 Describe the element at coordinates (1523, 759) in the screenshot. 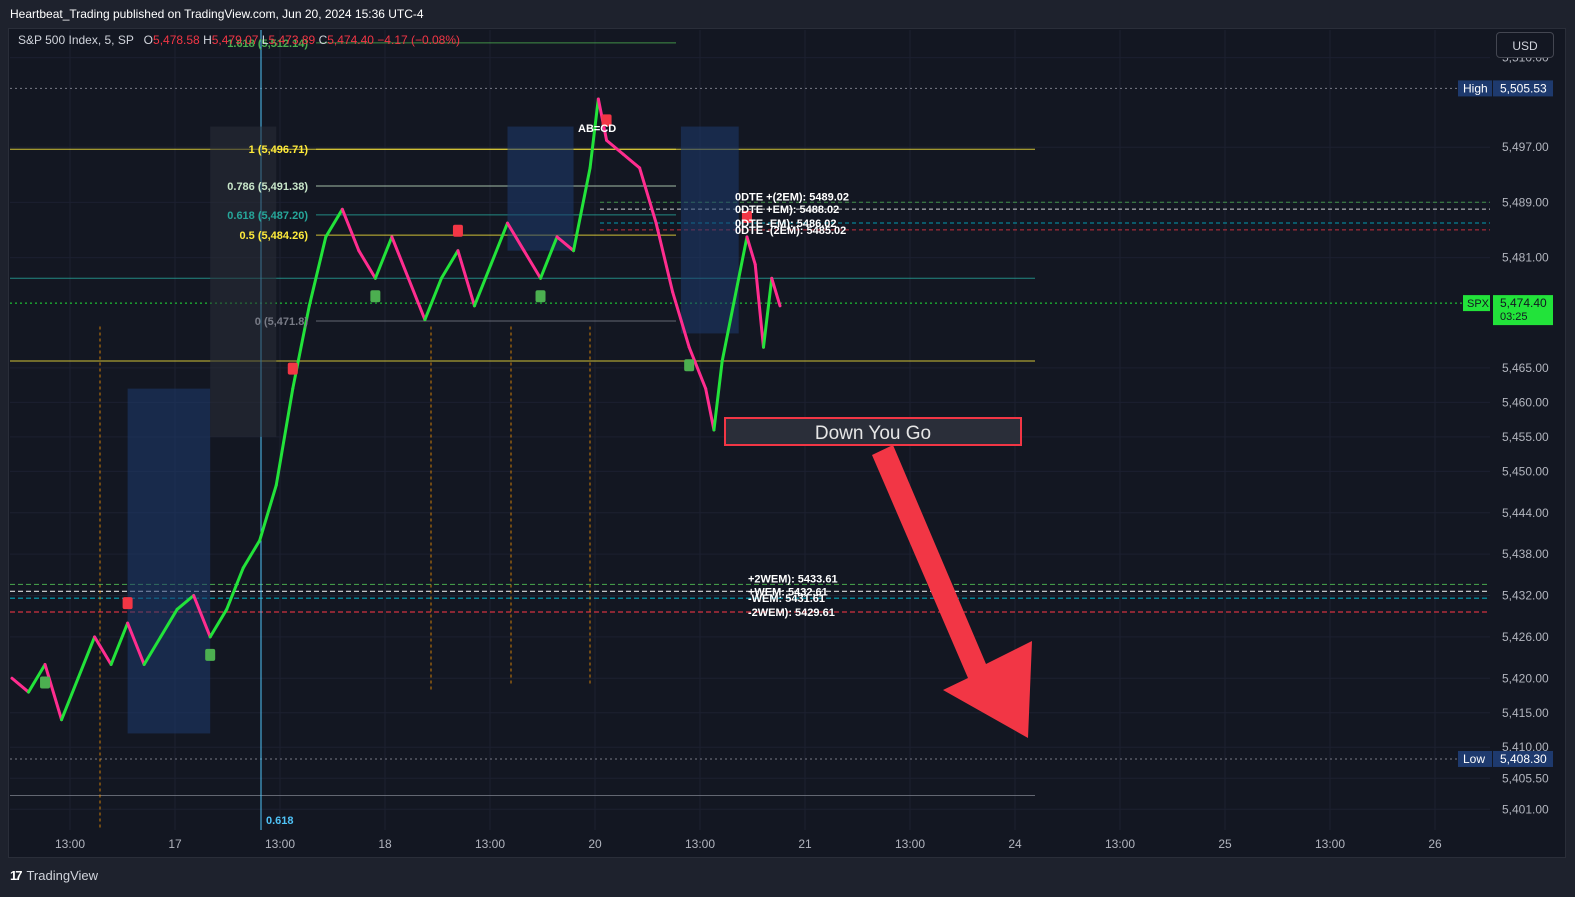

I see `low-price-value: 5,408.30` at that location.